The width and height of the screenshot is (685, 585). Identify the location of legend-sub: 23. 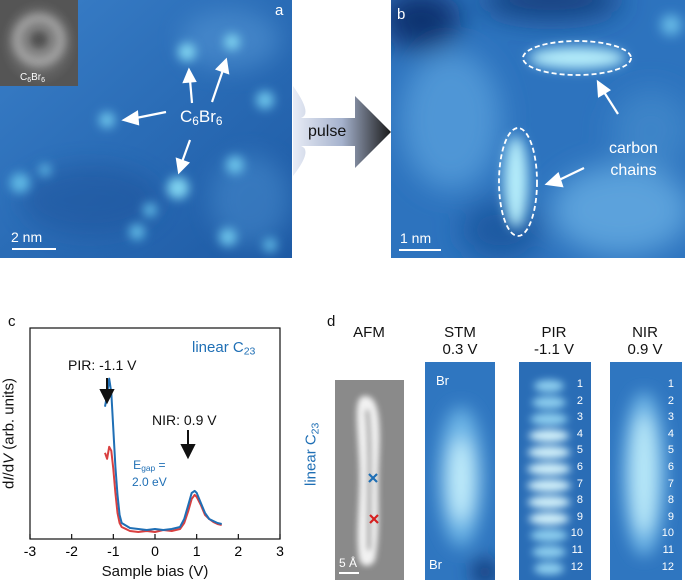
(249, 351).